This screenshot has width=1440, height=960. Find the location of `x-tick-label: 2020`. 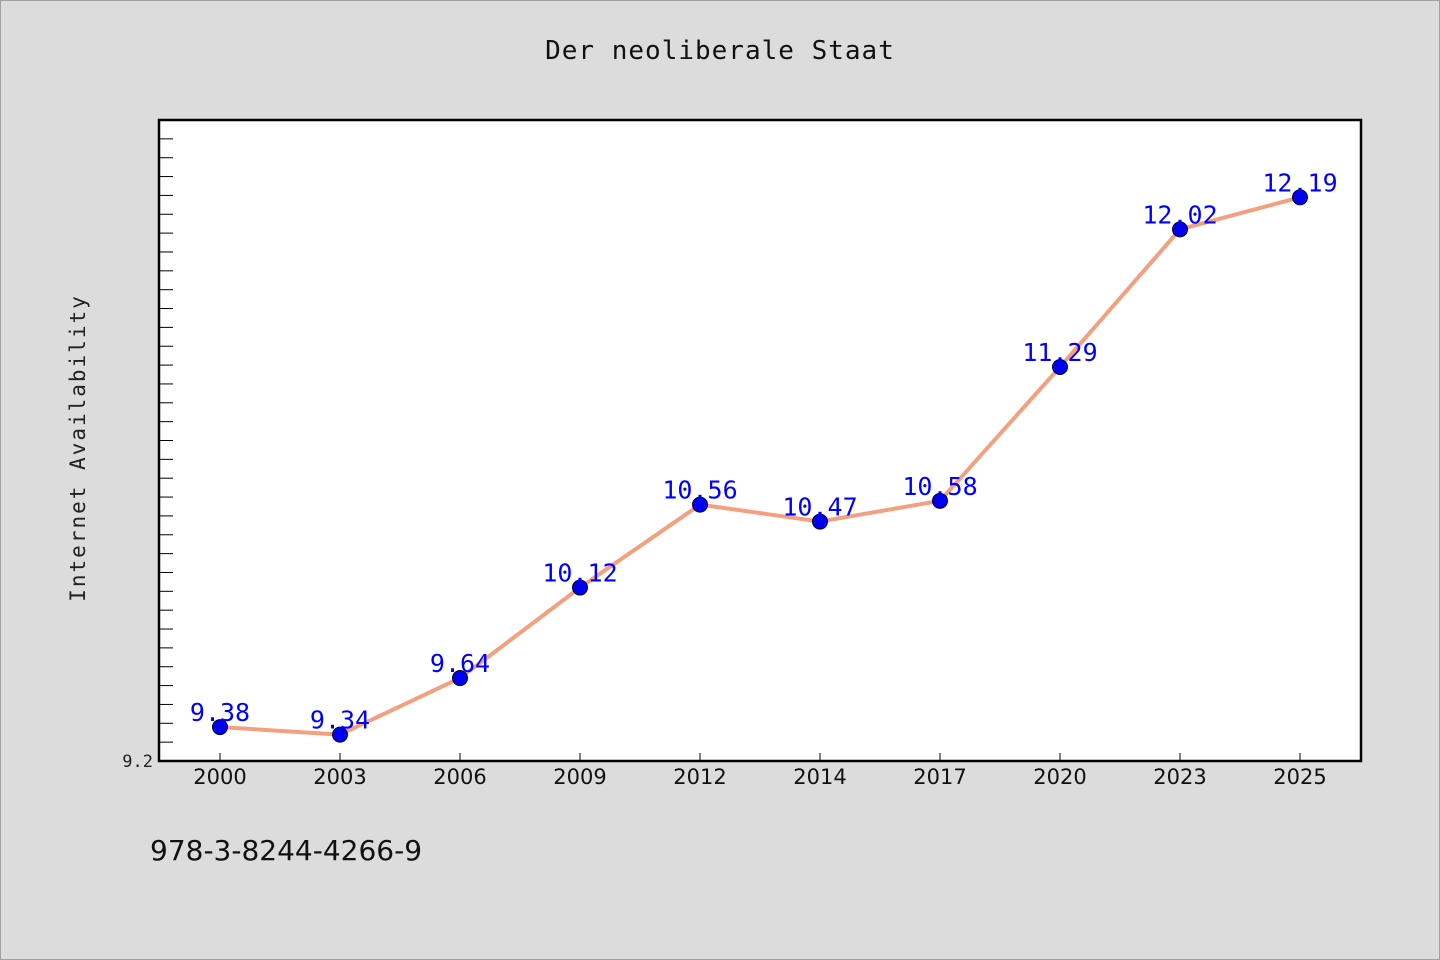

x-tick-label: 2020 is located at coordinates (1059, 777).